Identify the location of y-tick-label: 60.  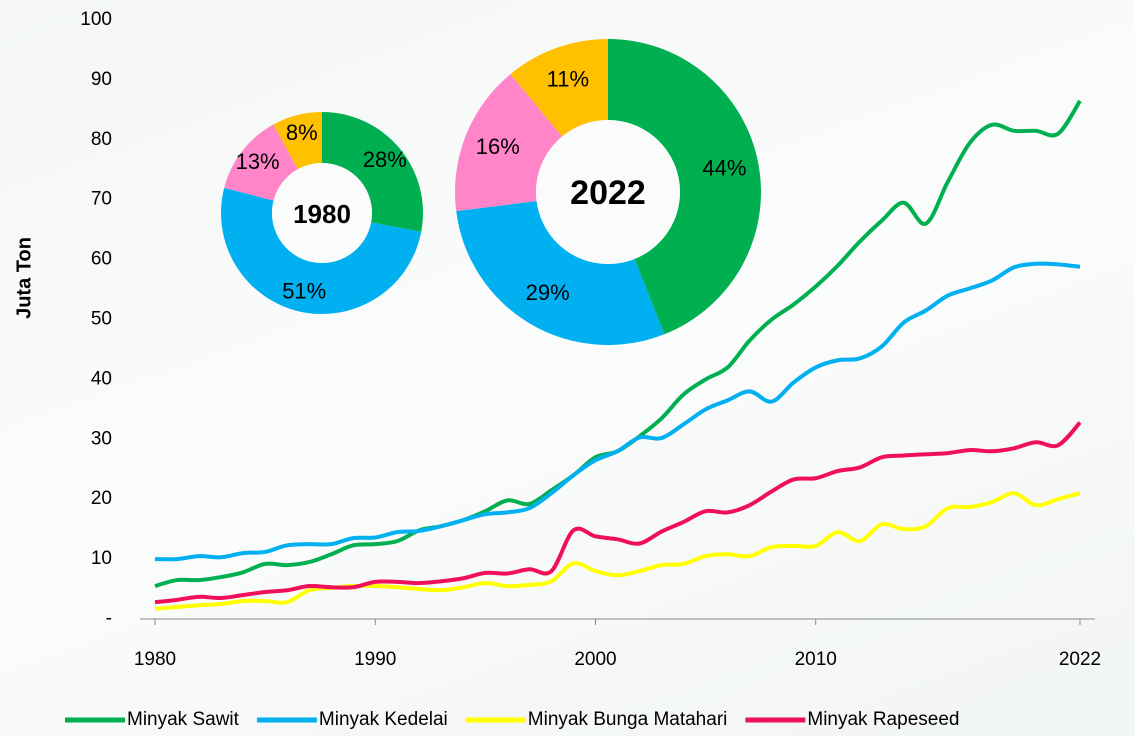
(101, 259).